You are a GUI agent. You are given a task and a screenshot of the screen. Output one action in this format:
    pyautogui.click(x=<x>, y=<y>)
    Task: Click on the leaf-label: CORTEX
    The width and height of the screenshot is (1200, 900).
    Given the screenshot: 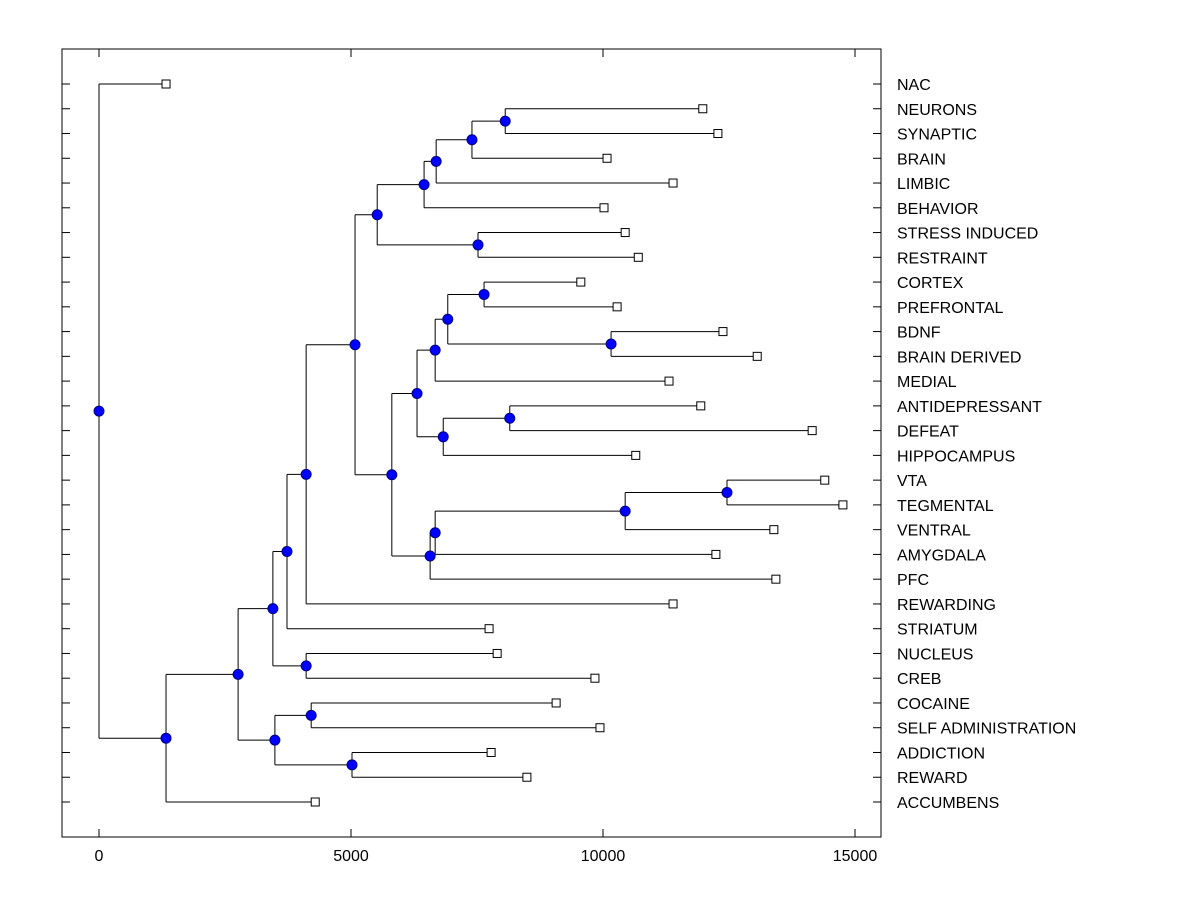 What is the action you would take?
    pyautogui.click(x=930, y=283)
    